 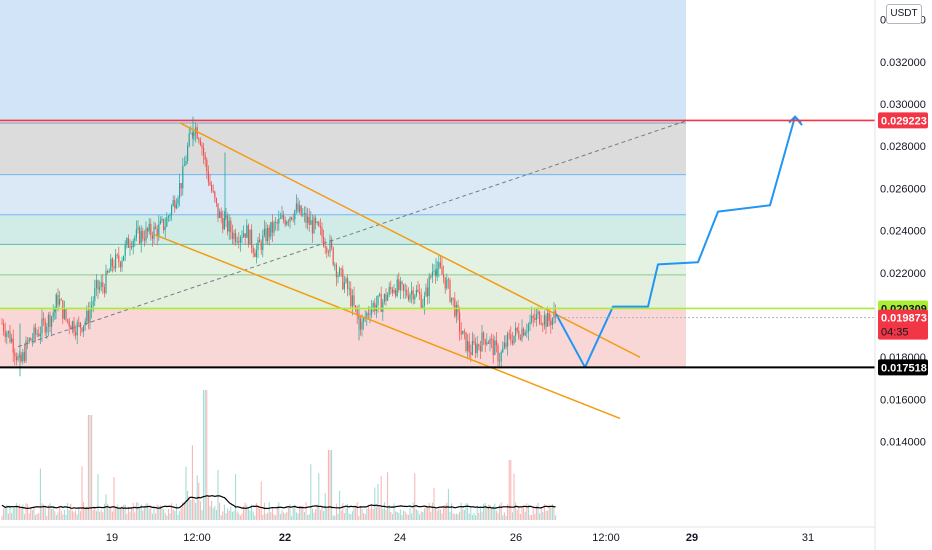 I want to click on currency-label: USDT, so click(x=904, y=14).